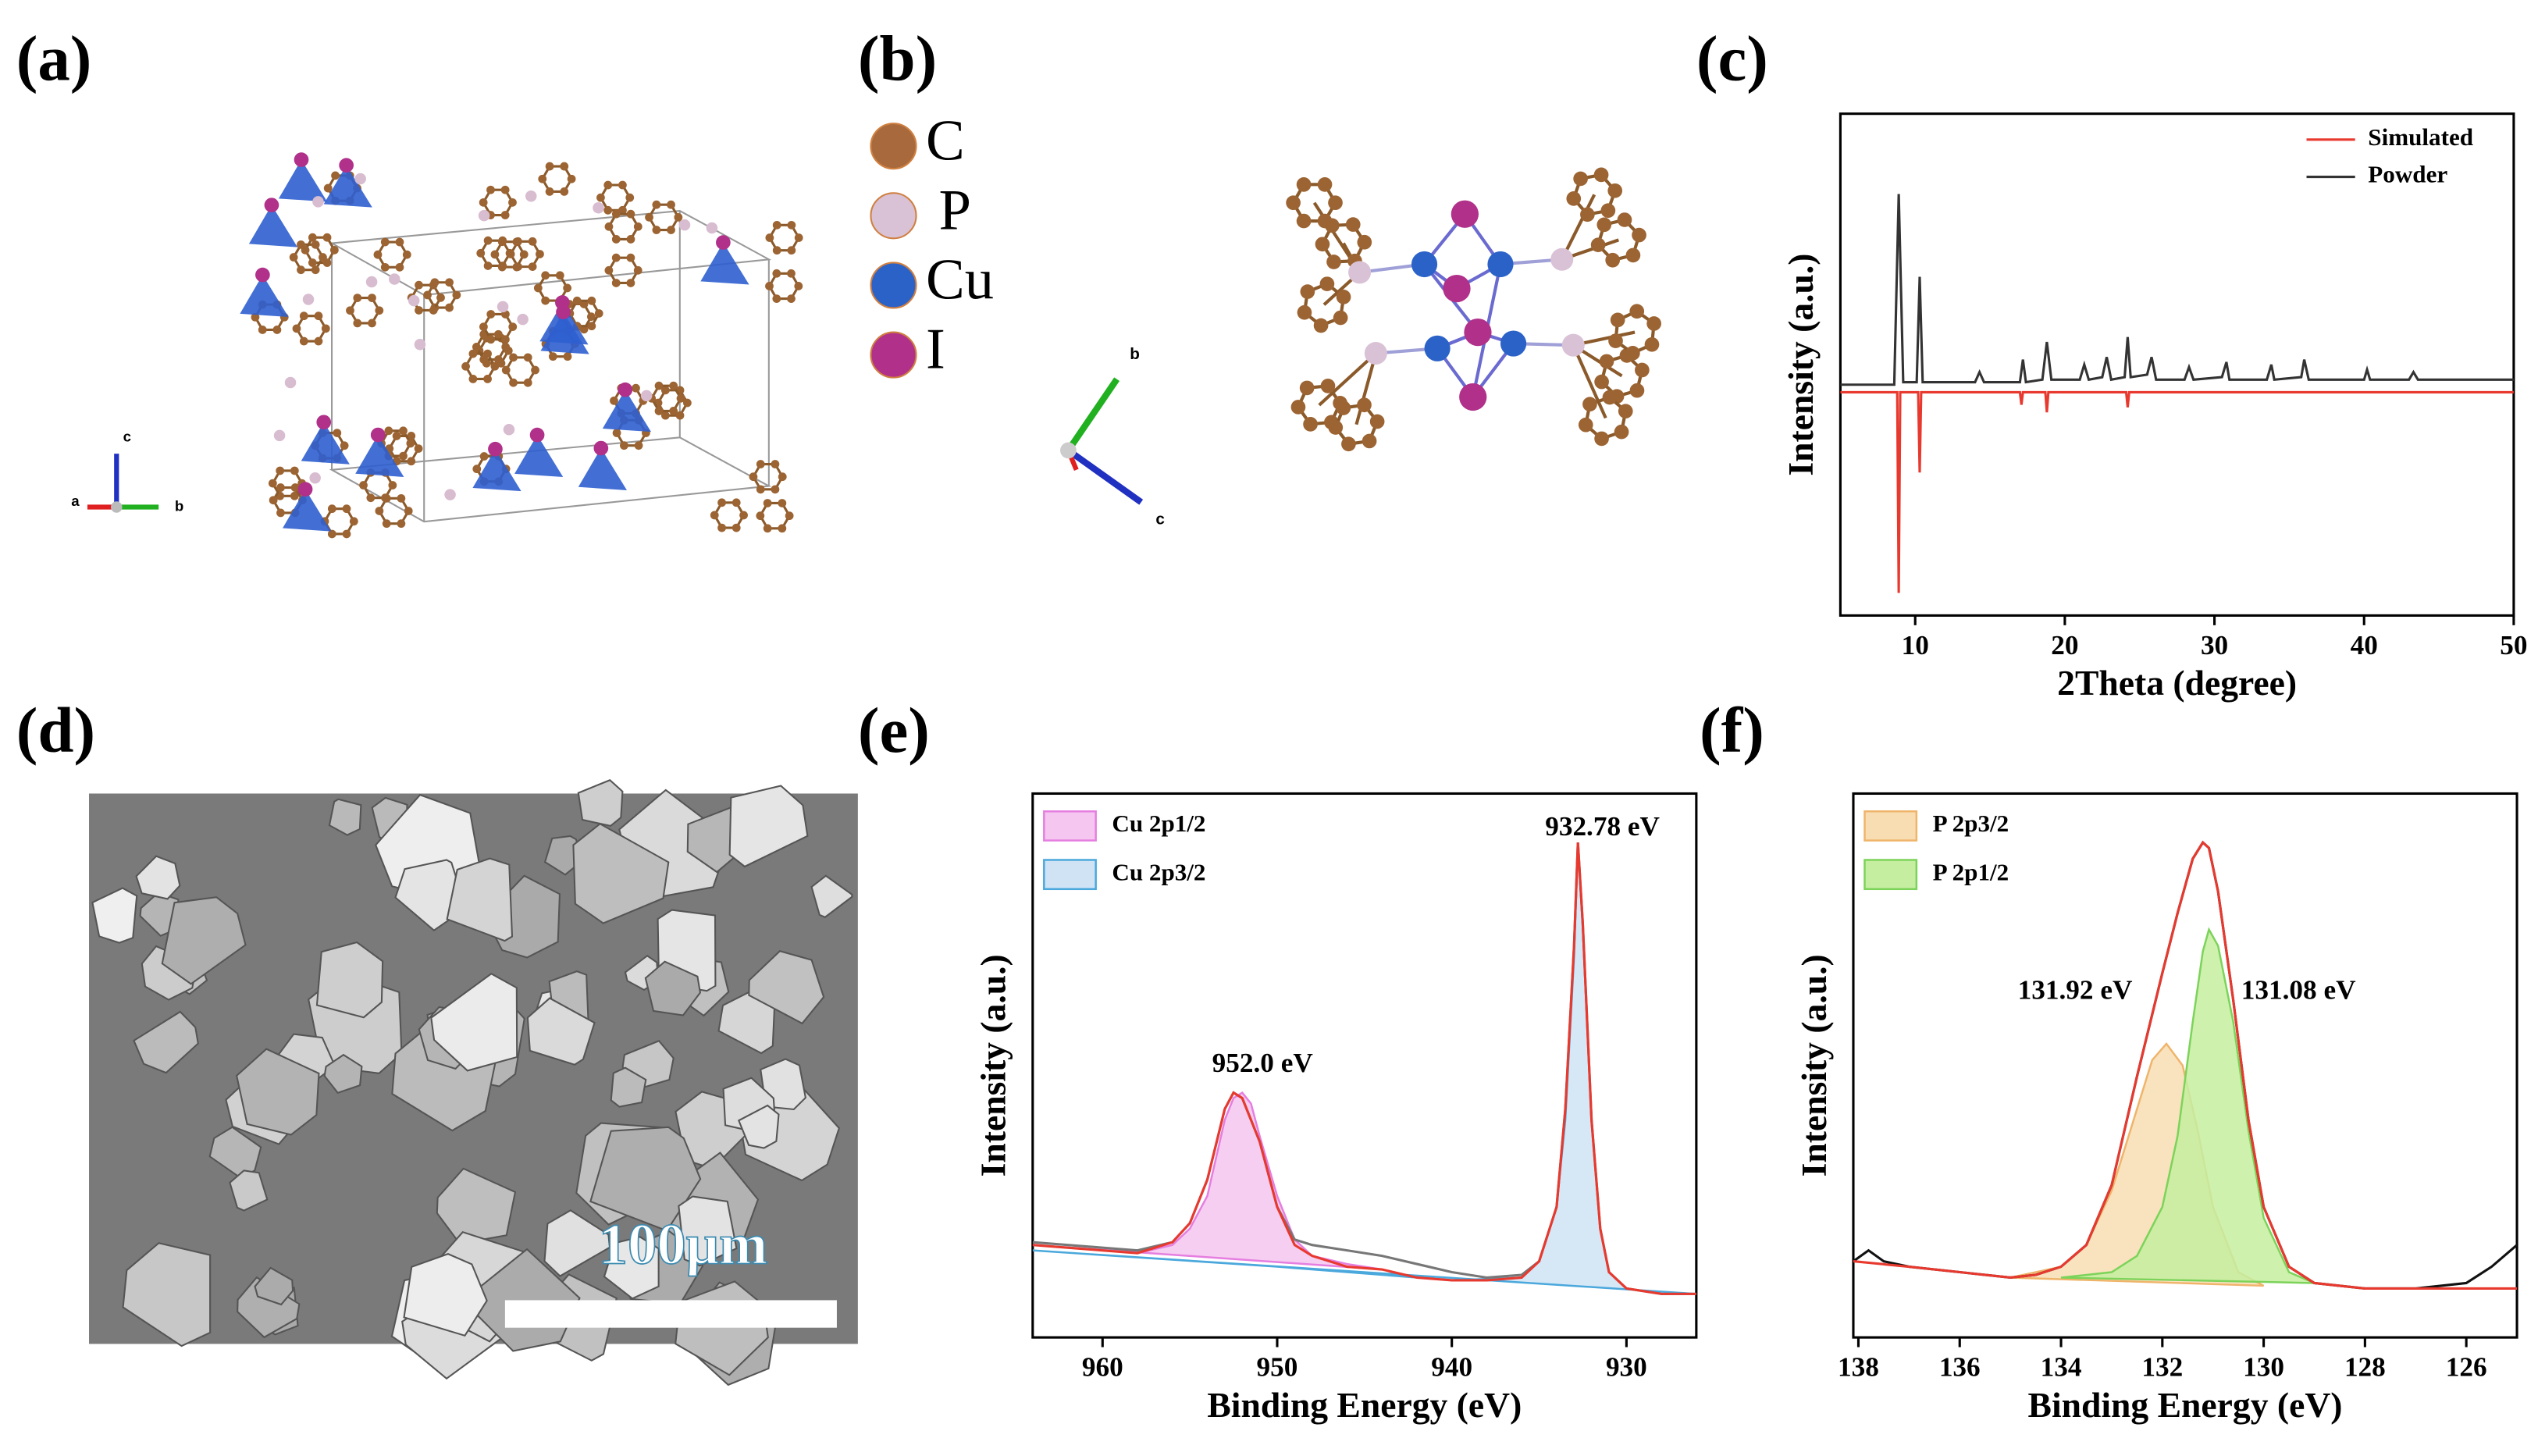 This screenshot has width=2538, height=1456. What do you see at coordinates (473, 1083) in the screenshot?
I see `sem-image: 100μm` at bounding box center [473, 1083].